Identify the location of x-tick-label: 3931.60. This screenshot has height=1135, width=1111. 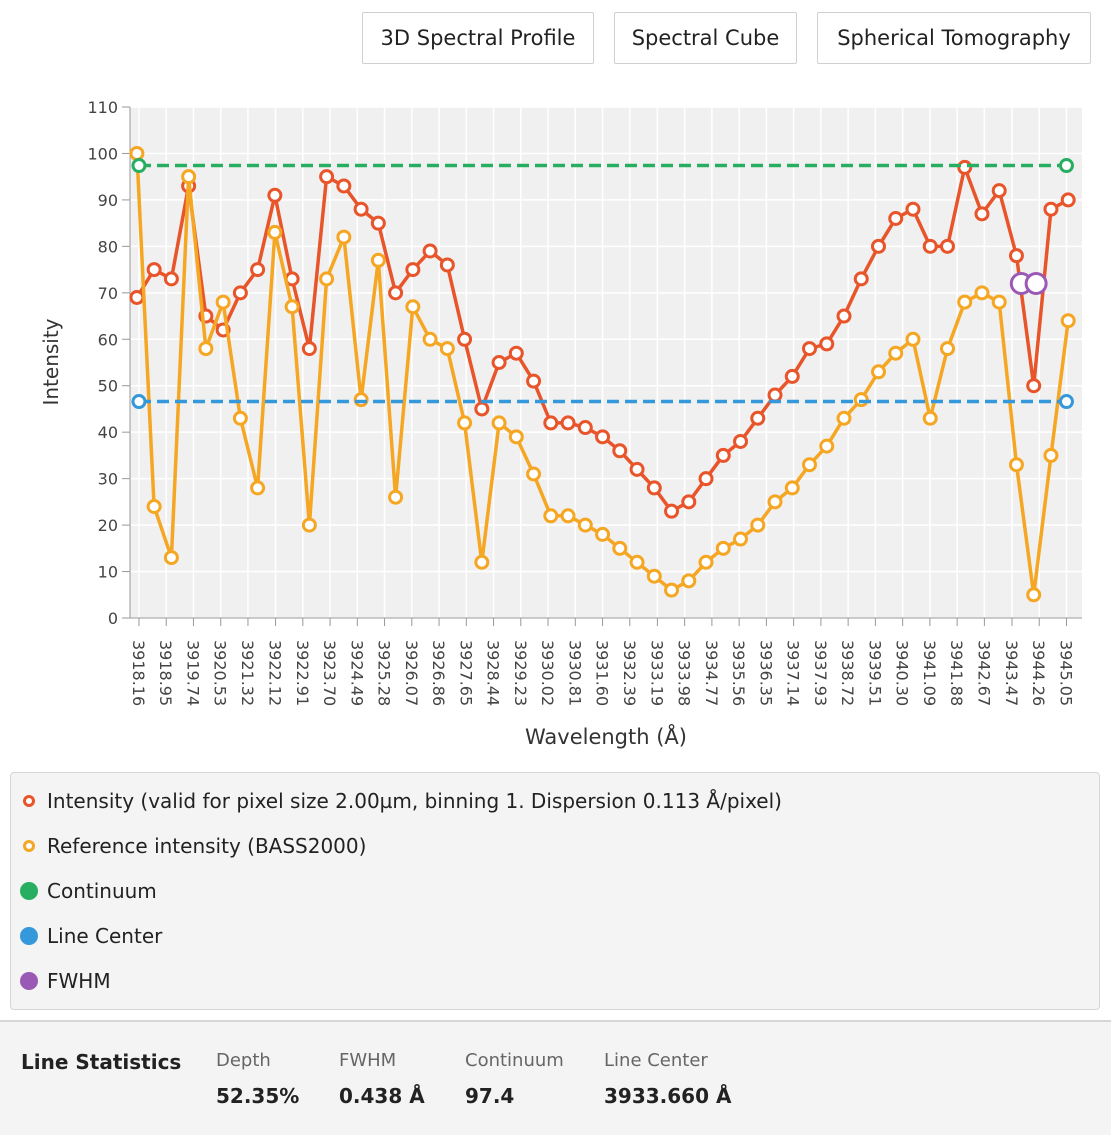
(602, 673).